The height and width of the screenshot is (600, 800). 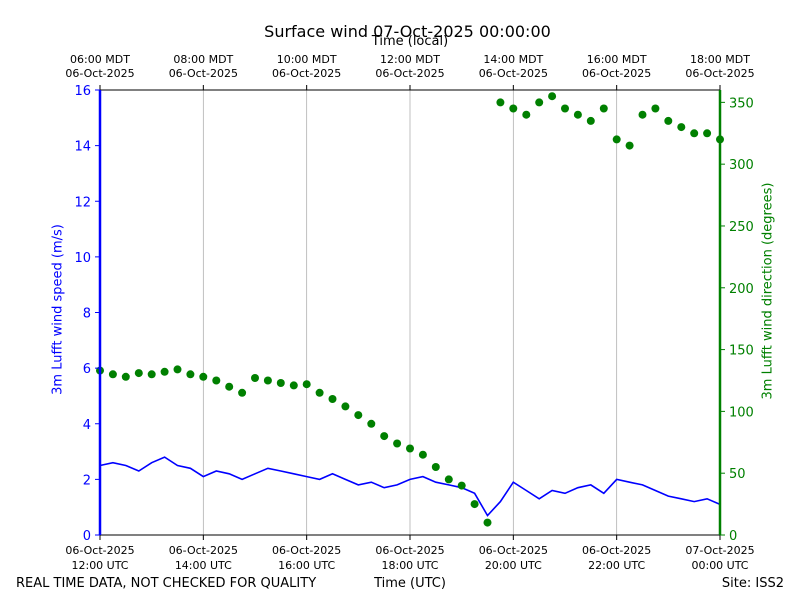 I want to click on right-tick-label: 200, so click(x=741, y=289).